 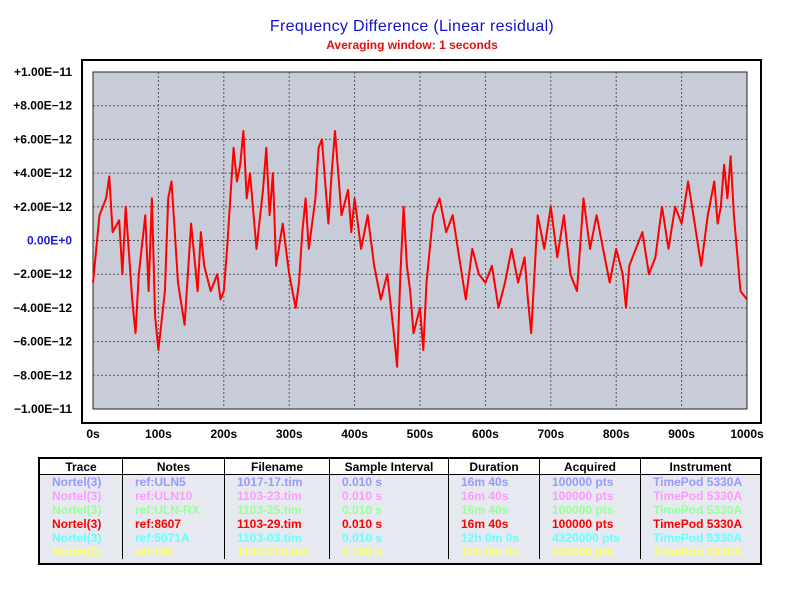 What do you see at coordinates (277, 510) in the screenshot?
I see `legend-cell-filename: 1103-25.tim` at bounding box center [277, 510].